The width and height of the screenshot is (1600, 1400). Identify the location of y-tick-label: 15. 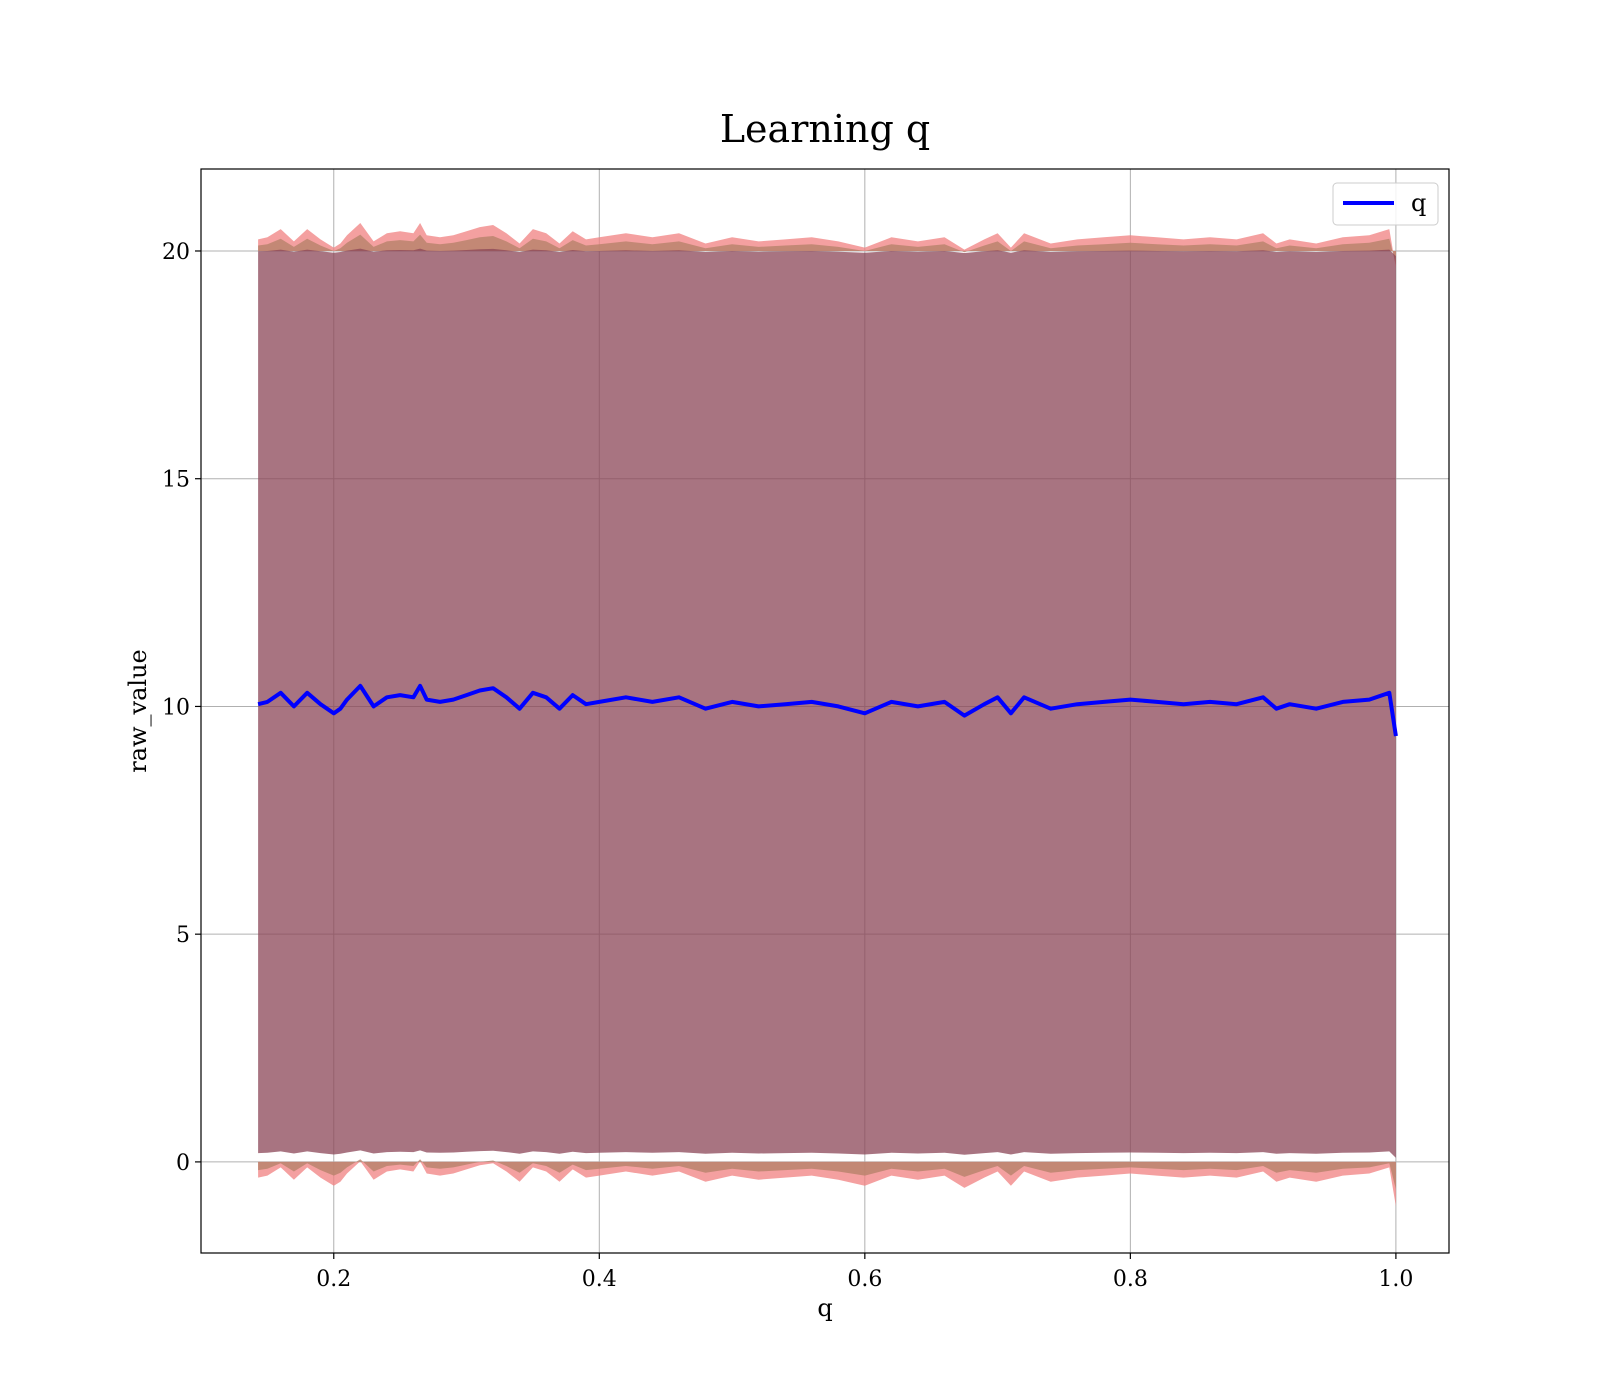
(176, 480).